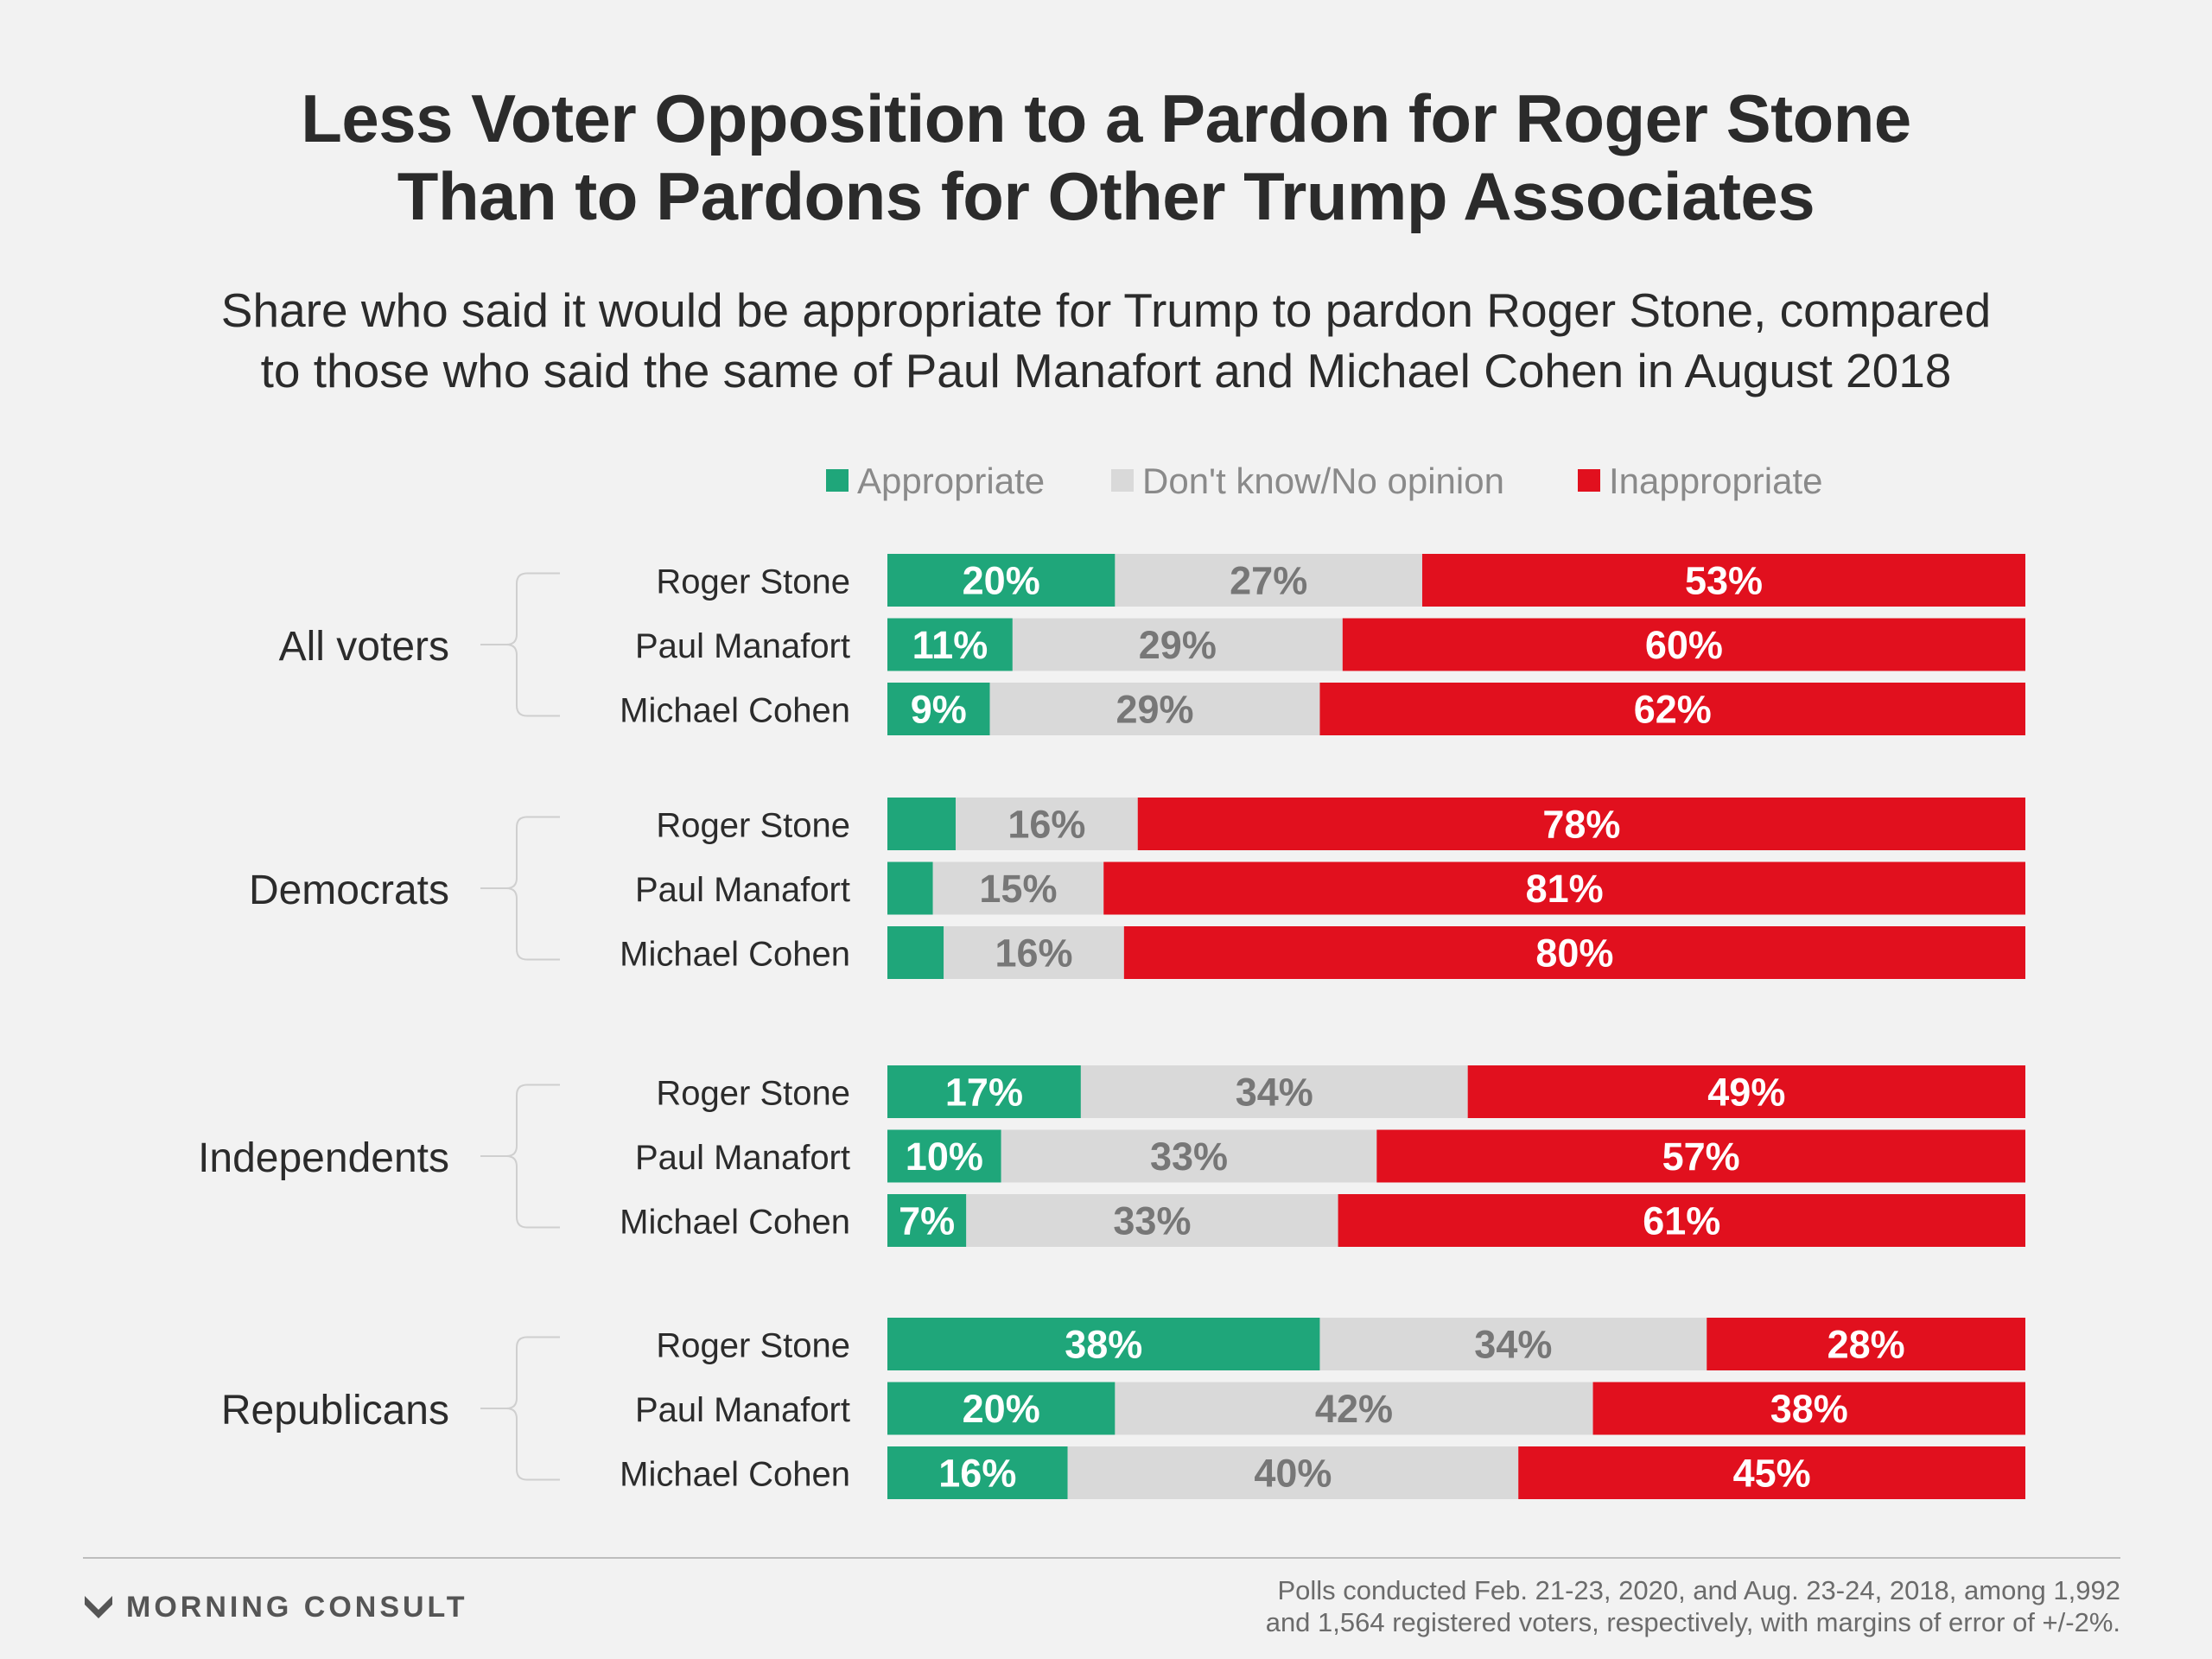 Image resolution: width=2212 pixels, height=1659 pixels. What do you see at coordinates (98, 1607) in the screenshot?
I see `morning-consult-logo-icon` at bounding box center [98, 1607].